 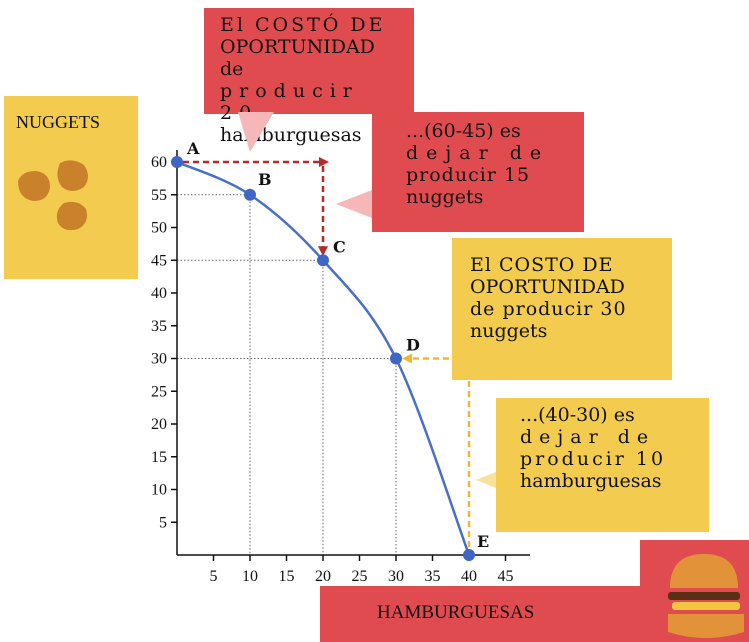 What do you see at coordinates (159, 195) in the screenshot?
I see `y-tick-label: 55` at bounding box center [159, 195].